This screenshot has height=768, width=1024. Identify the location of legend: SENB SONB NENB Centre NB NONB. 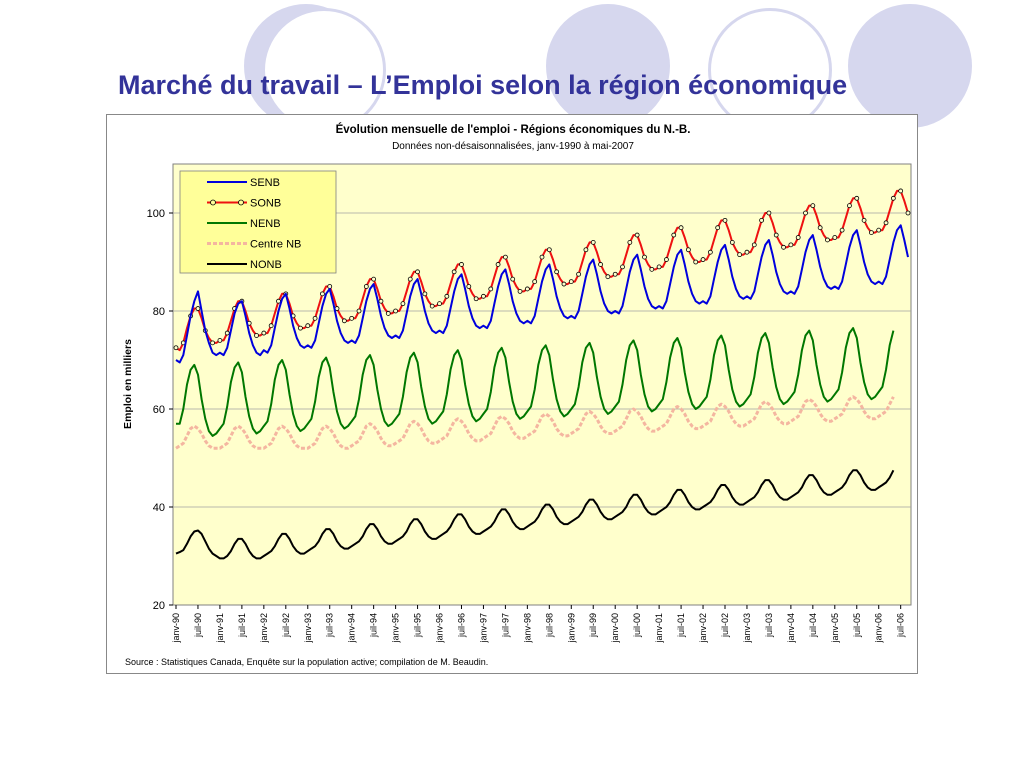
(258, 222).